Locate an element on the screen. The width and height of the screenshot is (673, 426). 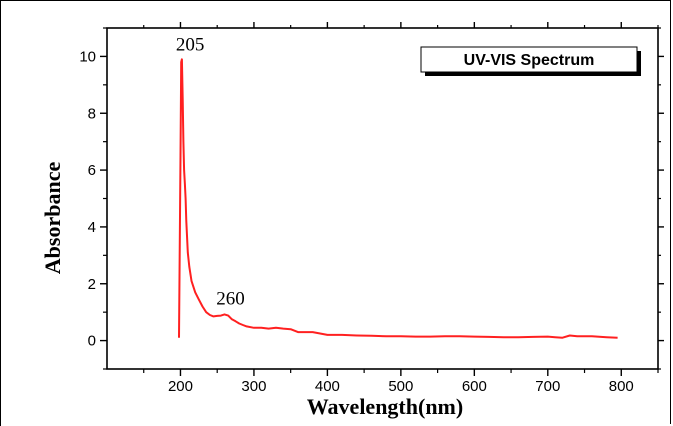
x-tick-label: 700 is located at coordinates (547, 386).